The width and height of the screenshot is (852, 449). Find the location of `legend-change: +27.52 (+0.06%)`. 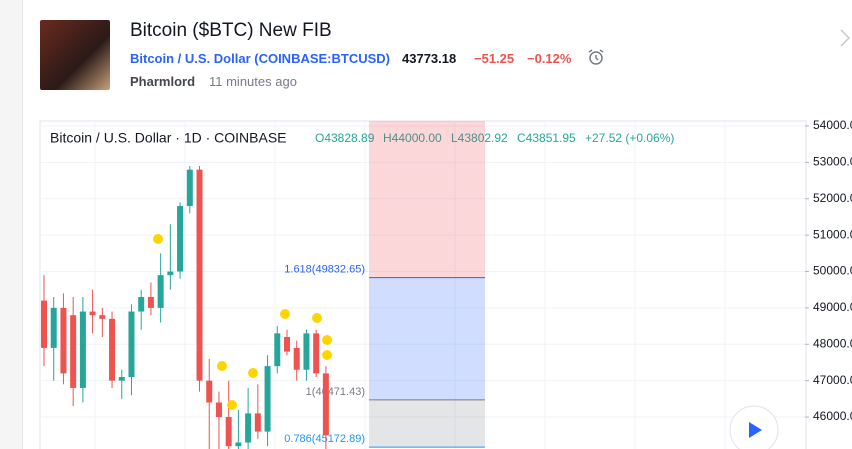

legend-change: +27.52 (+0.06%) is located at coordinates (629, 138).